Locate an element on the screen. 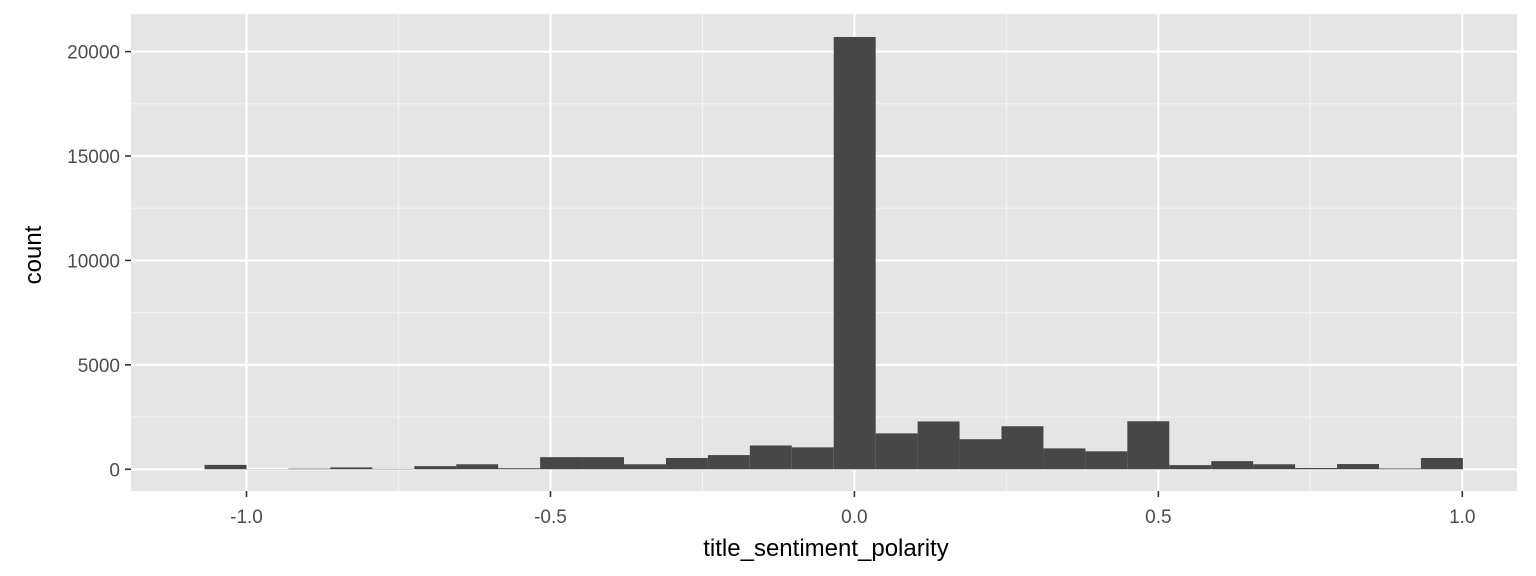  y-axis-ticks: 0 5000 10000 15000 20000 is located at coordinates (99, 262).